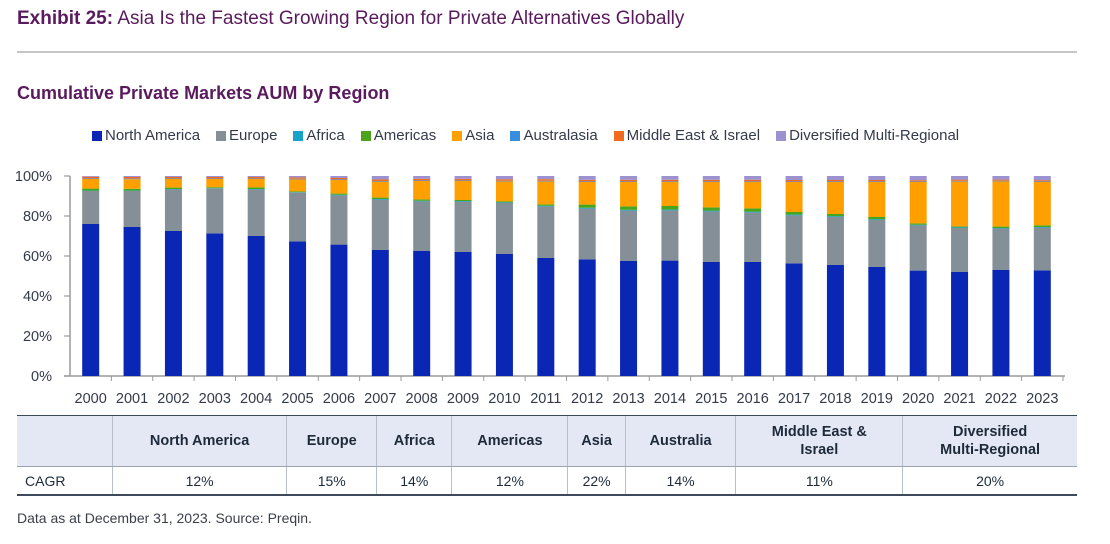 The image size is (1110, 544). I want to click on y-tick-label: 20%, so click(37, 337).